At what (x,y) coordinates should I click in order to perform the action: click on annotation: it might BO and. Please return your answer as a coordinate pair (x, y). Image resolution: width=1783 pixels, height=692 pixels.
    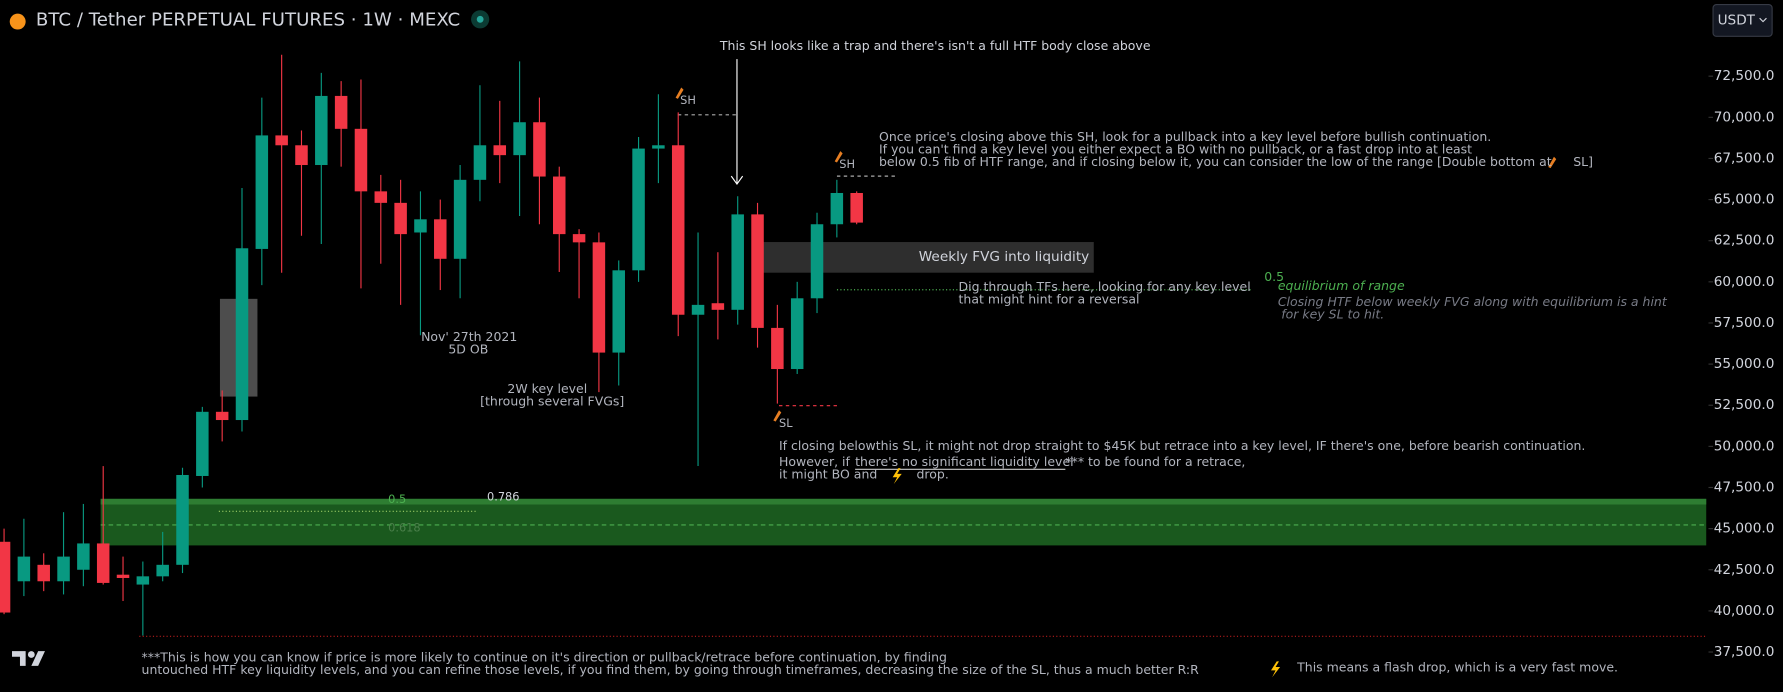
    Looking at the image, I should click on (828, 473).